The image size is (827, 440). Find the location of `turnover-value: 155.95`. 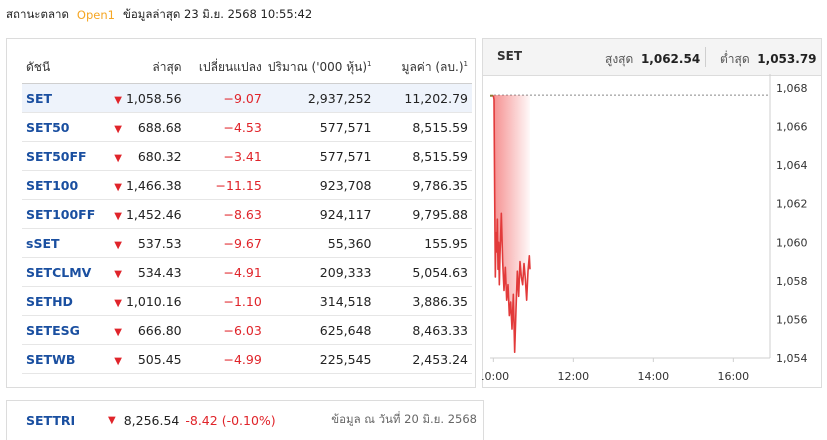

turnover-value: 155.95 is located at coordinates (423, 243).